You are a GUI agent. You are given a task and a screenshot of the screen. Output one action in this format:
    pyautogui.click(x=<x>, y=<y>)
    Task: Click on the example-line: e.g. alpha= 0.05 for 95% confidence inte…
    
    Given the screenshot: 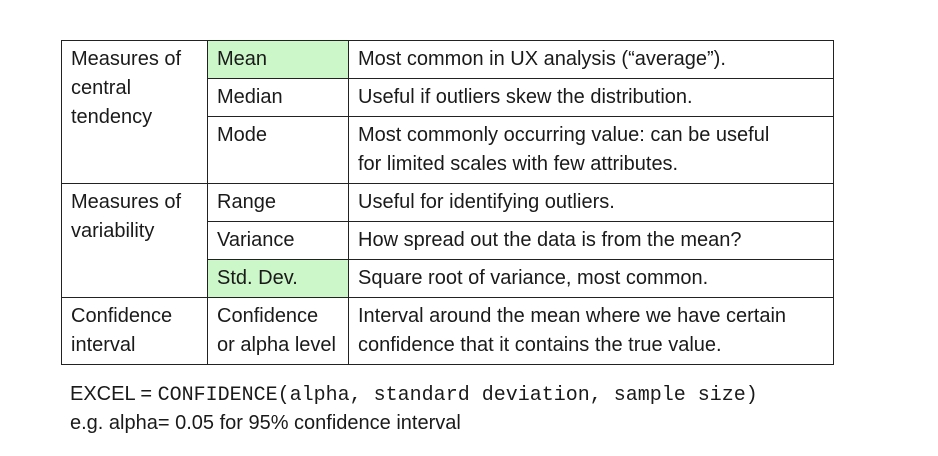 What is the action you would take?
    pyautogui.click(x=265, y=423)
    